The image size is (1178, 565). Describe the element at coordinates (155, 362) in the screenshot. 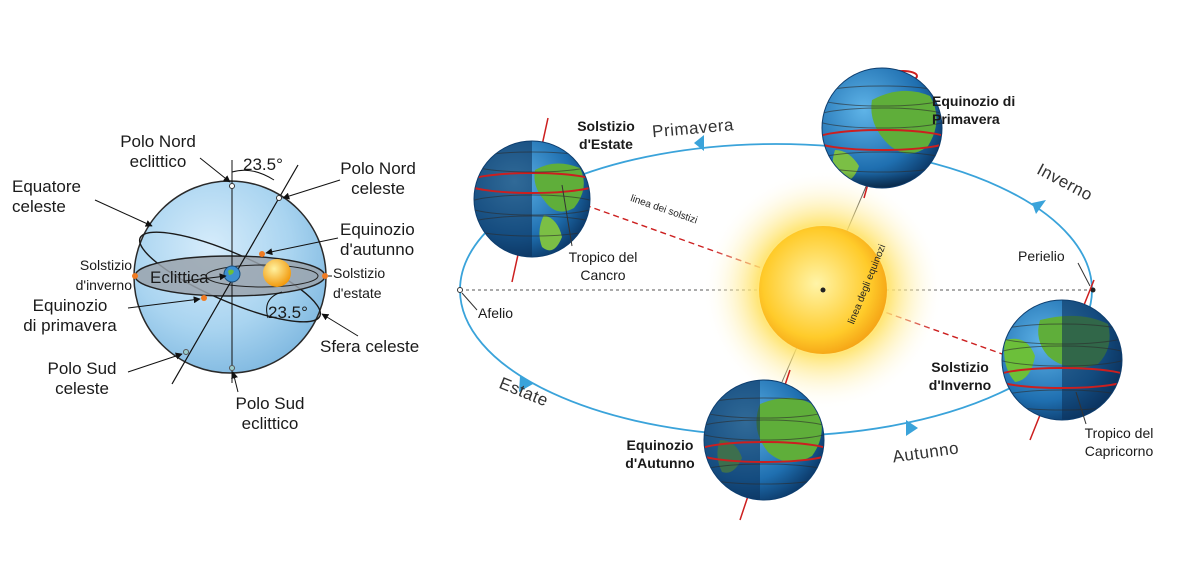

I see `arrow-polo-sud-celeste` at that location.